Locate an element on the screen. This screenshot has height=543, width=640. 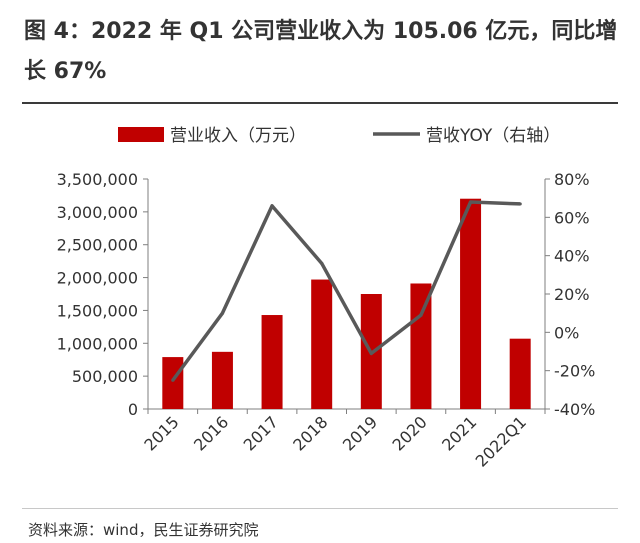
bar-2017 is located at coordinates (272, 362).